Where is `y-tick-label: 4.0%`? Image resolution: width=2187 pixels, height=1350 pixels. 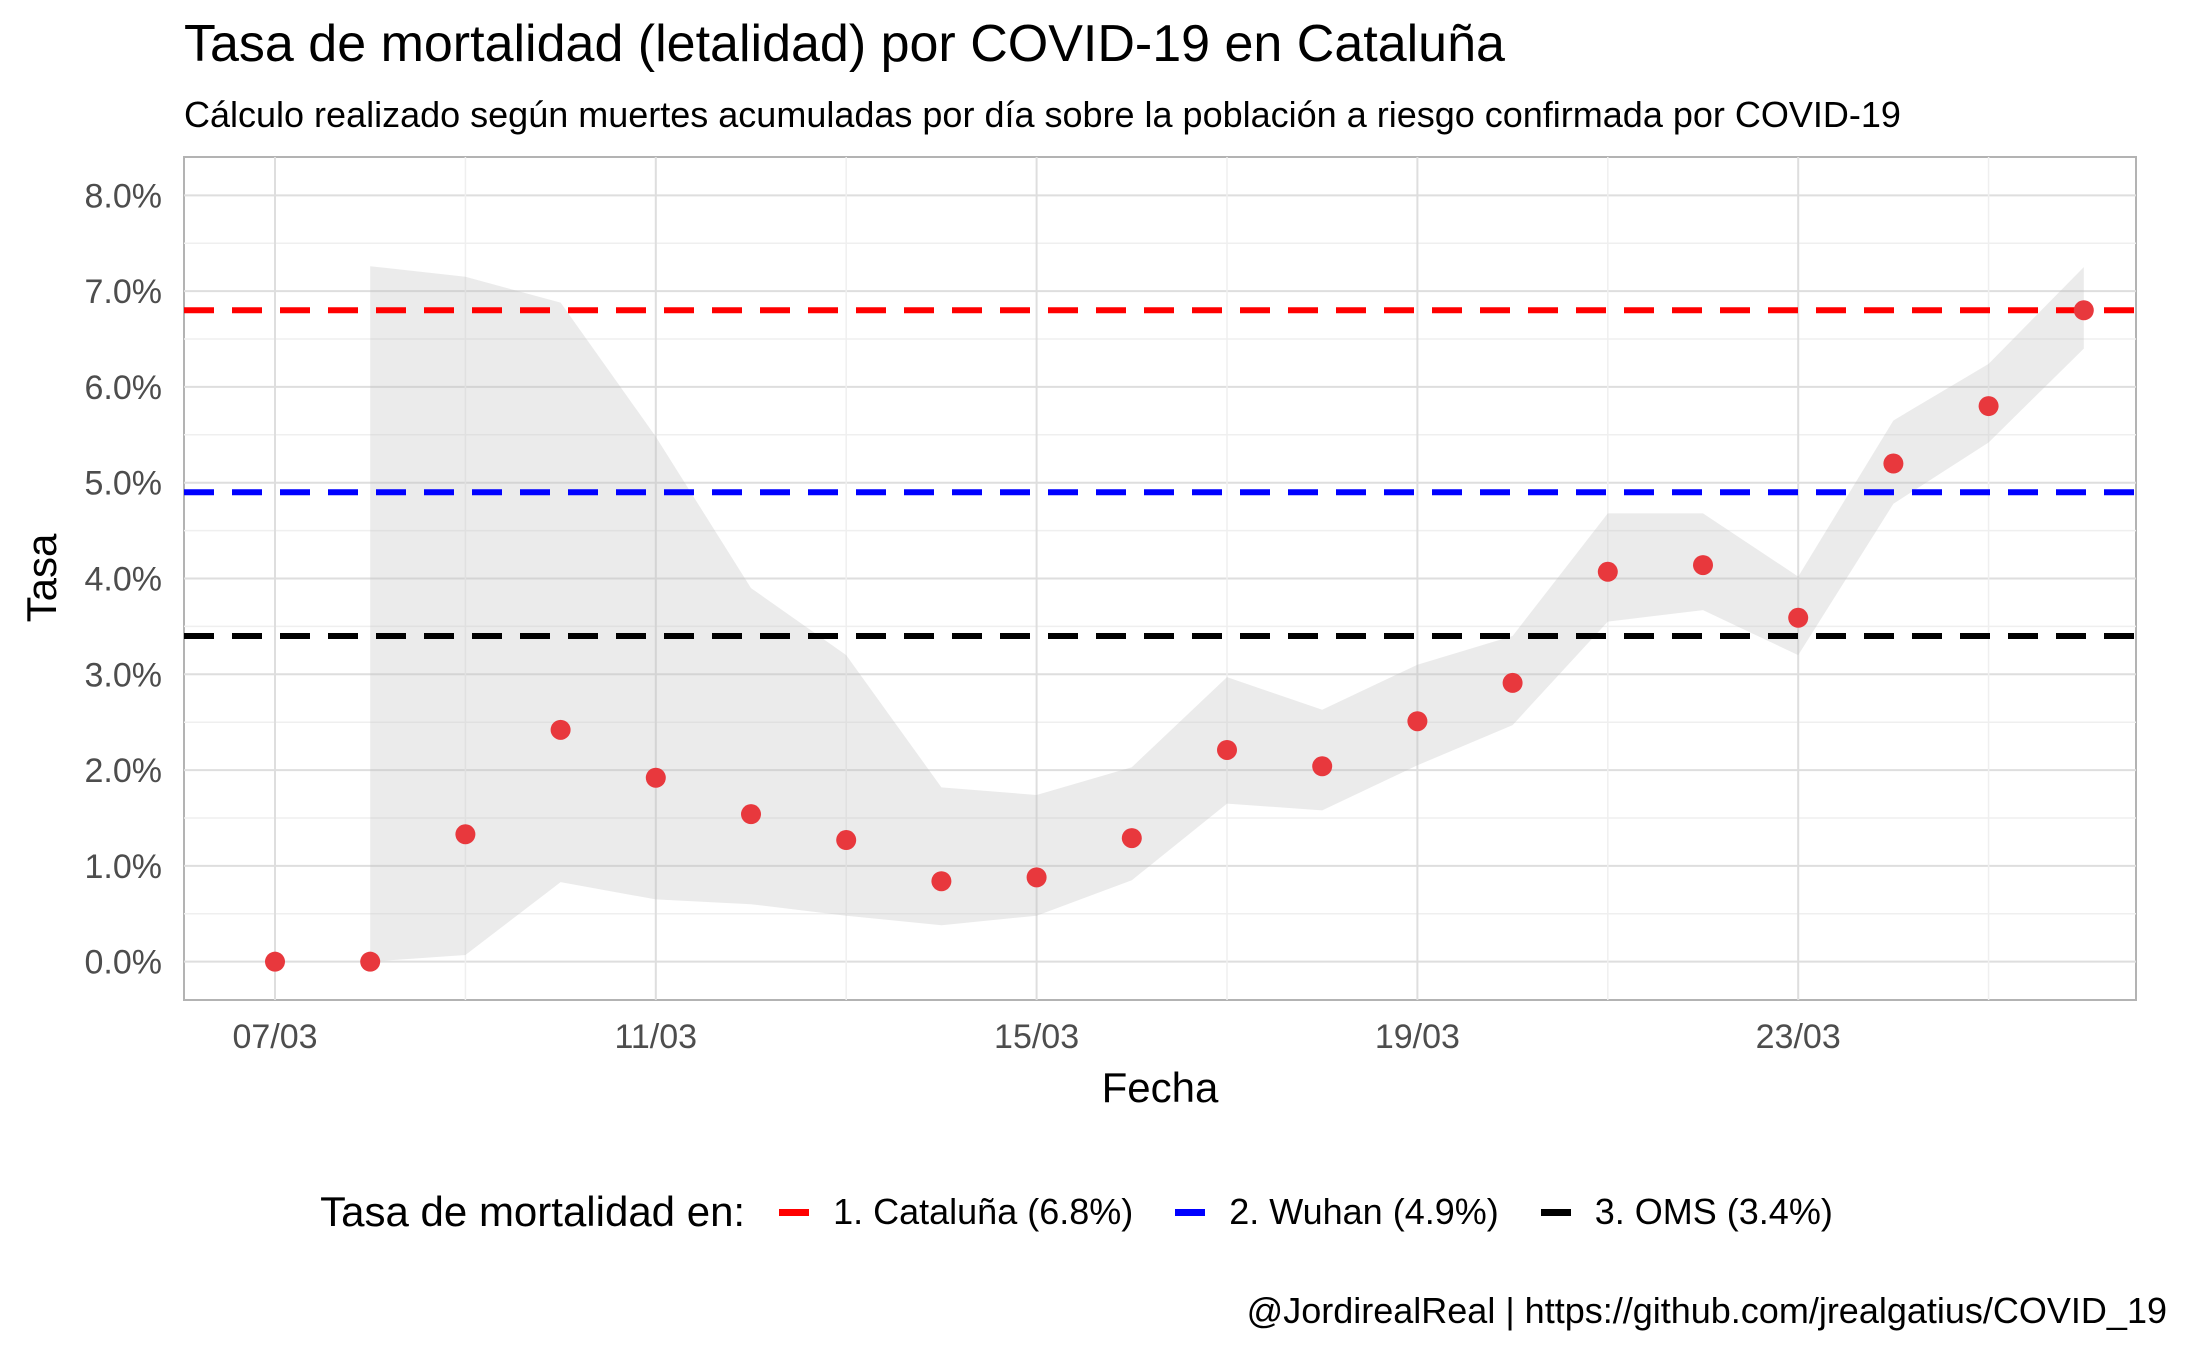 y-tick-label: 4.0% is located at coordinates (124, 580).